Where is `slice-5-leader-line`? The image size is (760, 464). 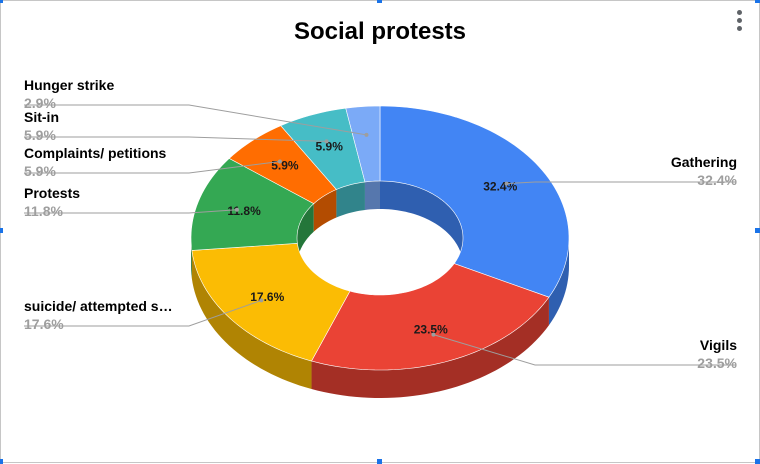
slice-5-leader-line is located at coordinates (175, 139).